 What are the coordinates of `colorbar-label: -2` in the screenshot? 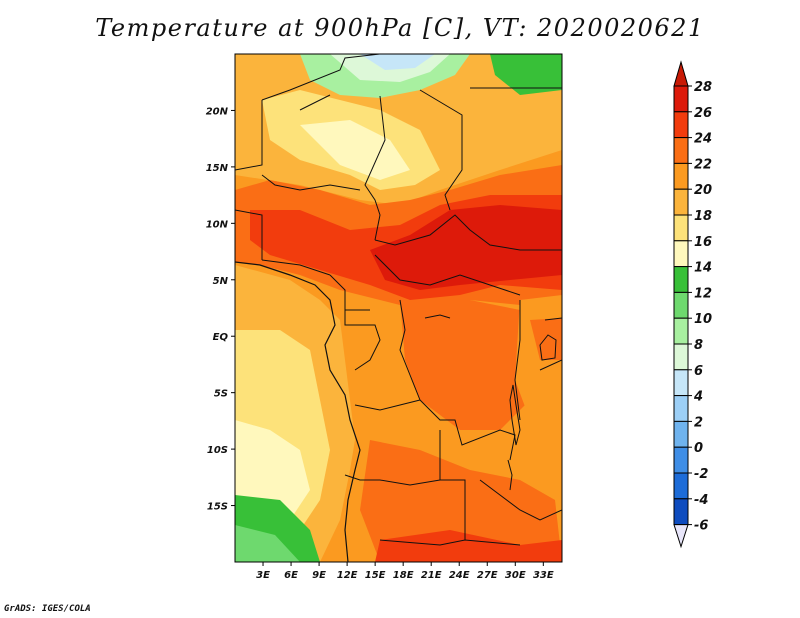 It's located at (701, 474).